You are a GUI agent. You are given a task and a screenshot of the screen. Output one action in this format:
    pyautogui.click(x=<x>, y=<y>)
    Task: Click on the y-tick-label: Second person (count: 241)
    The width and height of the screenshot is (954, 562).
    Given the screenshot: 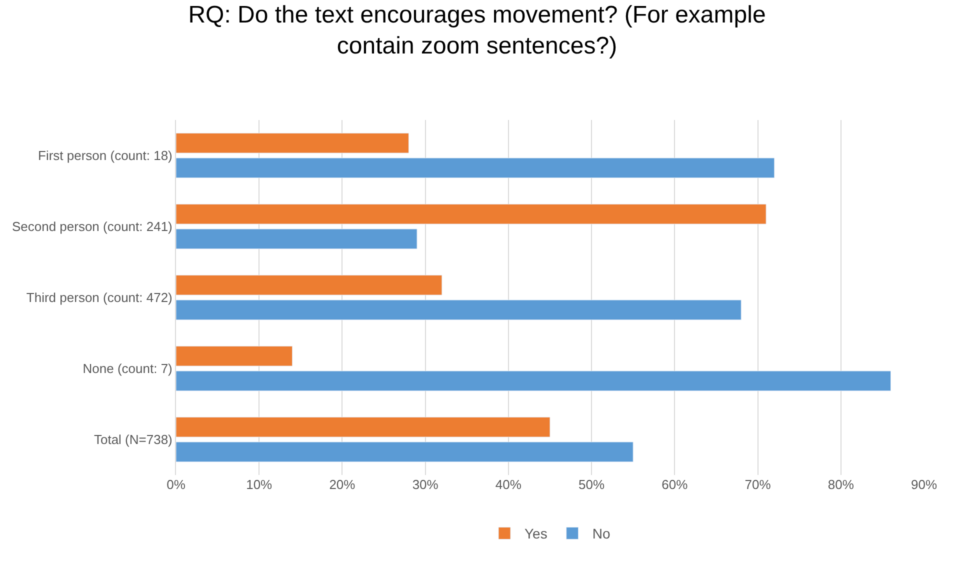 What is the action you would take?
    pyautogui.click(x=92, y=226)
    